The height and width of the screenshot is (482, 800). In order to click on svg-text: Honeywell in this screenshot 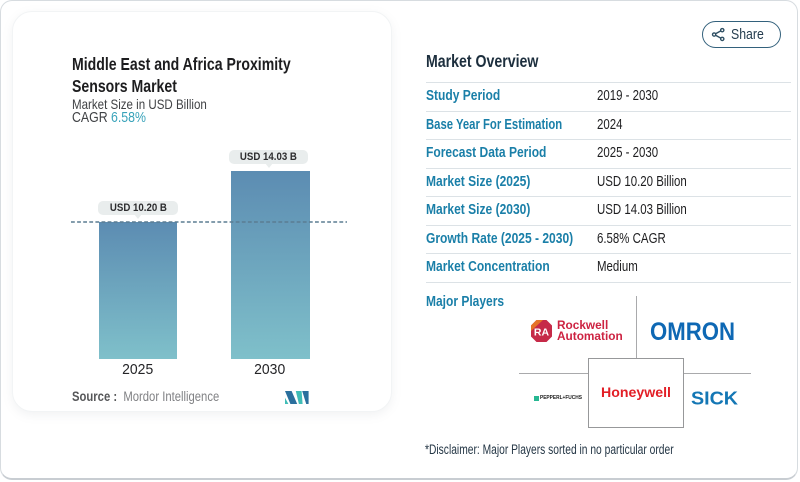, I will do `click(636, 392)`.